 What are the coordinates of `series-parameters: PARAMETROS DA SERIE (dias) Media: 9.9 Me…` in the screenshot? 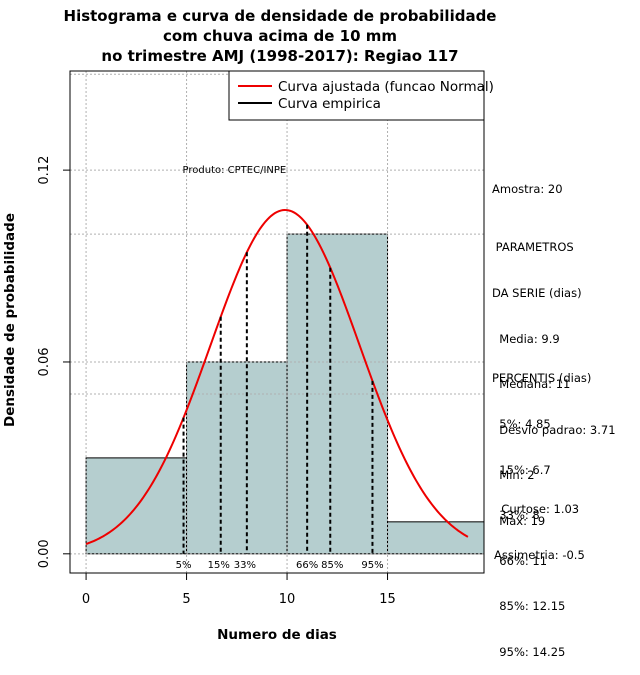 It's located at (554, 377).